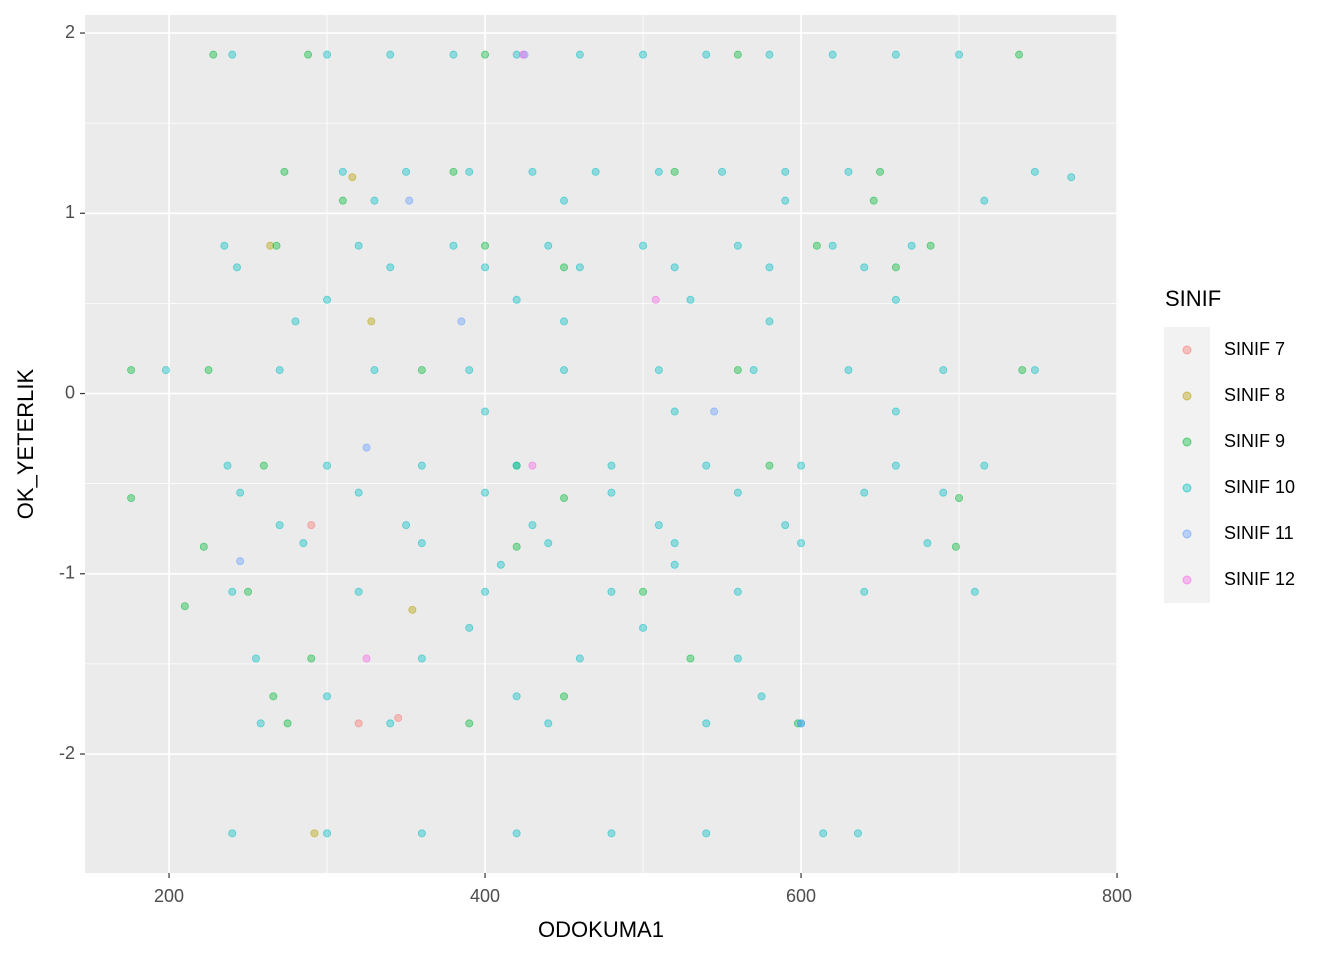 The height and width of the screenshot is (960, 1344). What do you see at coordinates (1254, 441) in the screenshot?
I see `legend-label: SINIF 9` at bounding box center [1254, 441].